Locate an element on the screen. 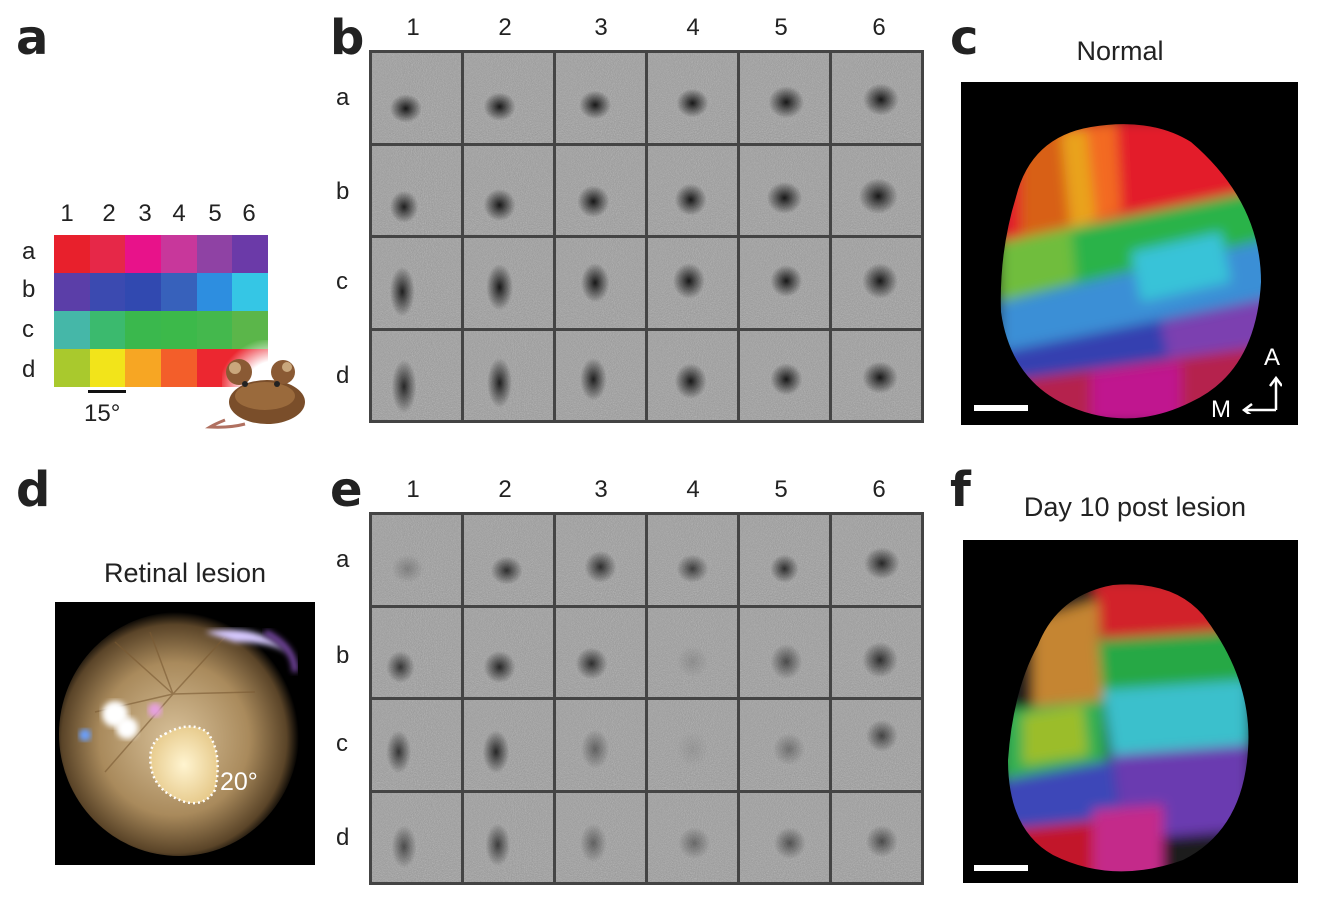 This screenshot has height=901, width=1317. e-row-label: b is located at coordinates (343, 655).